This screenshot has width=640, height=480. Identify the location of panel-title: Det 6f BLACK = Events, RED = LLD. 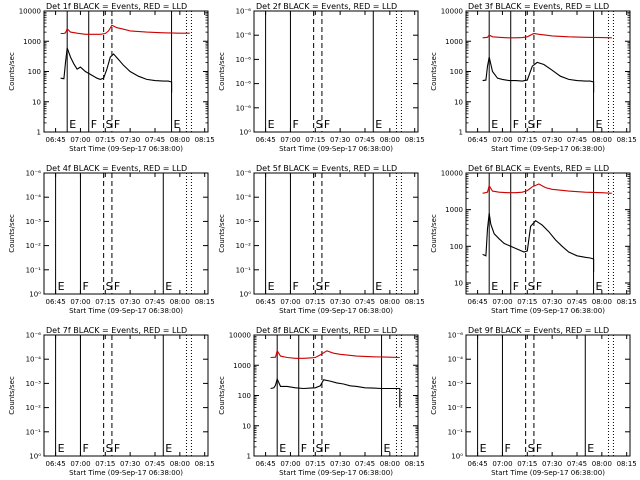
(538, 168).